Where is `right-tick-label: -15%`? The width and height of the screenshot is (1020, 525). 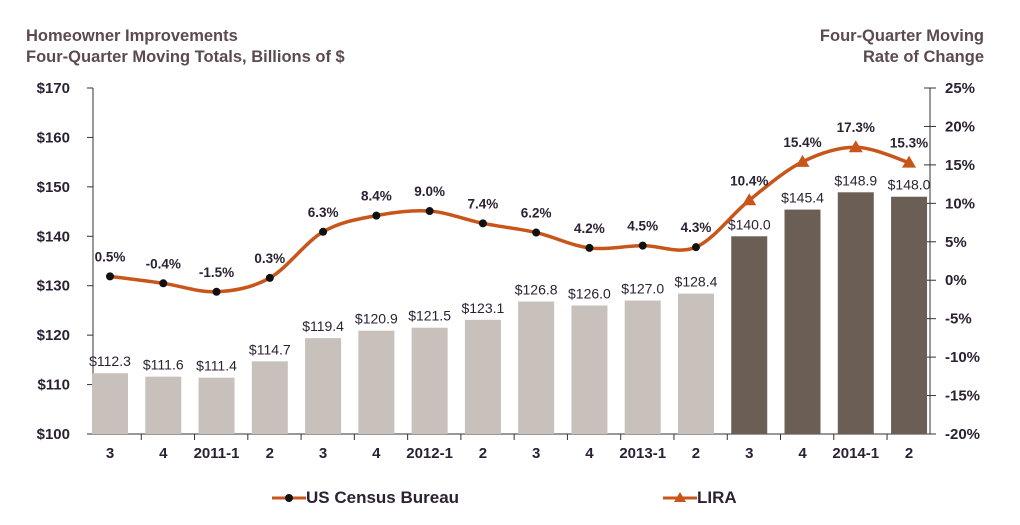 right-tick-label: -15% is located at coordinates (962, 396).